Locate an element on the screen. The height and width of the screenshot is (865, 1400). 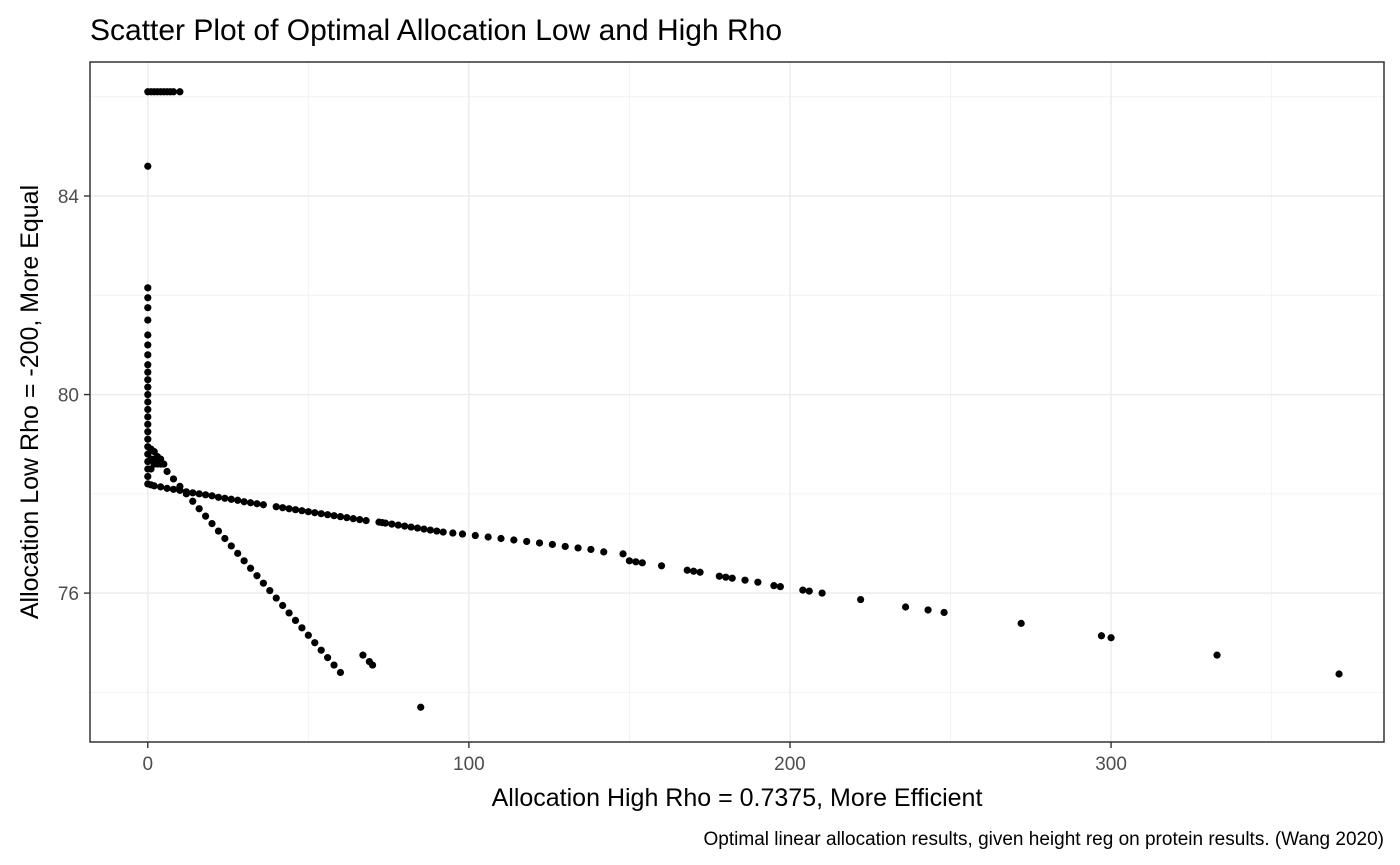
x-tick-label: 0 is located at coordinates (148, 764).